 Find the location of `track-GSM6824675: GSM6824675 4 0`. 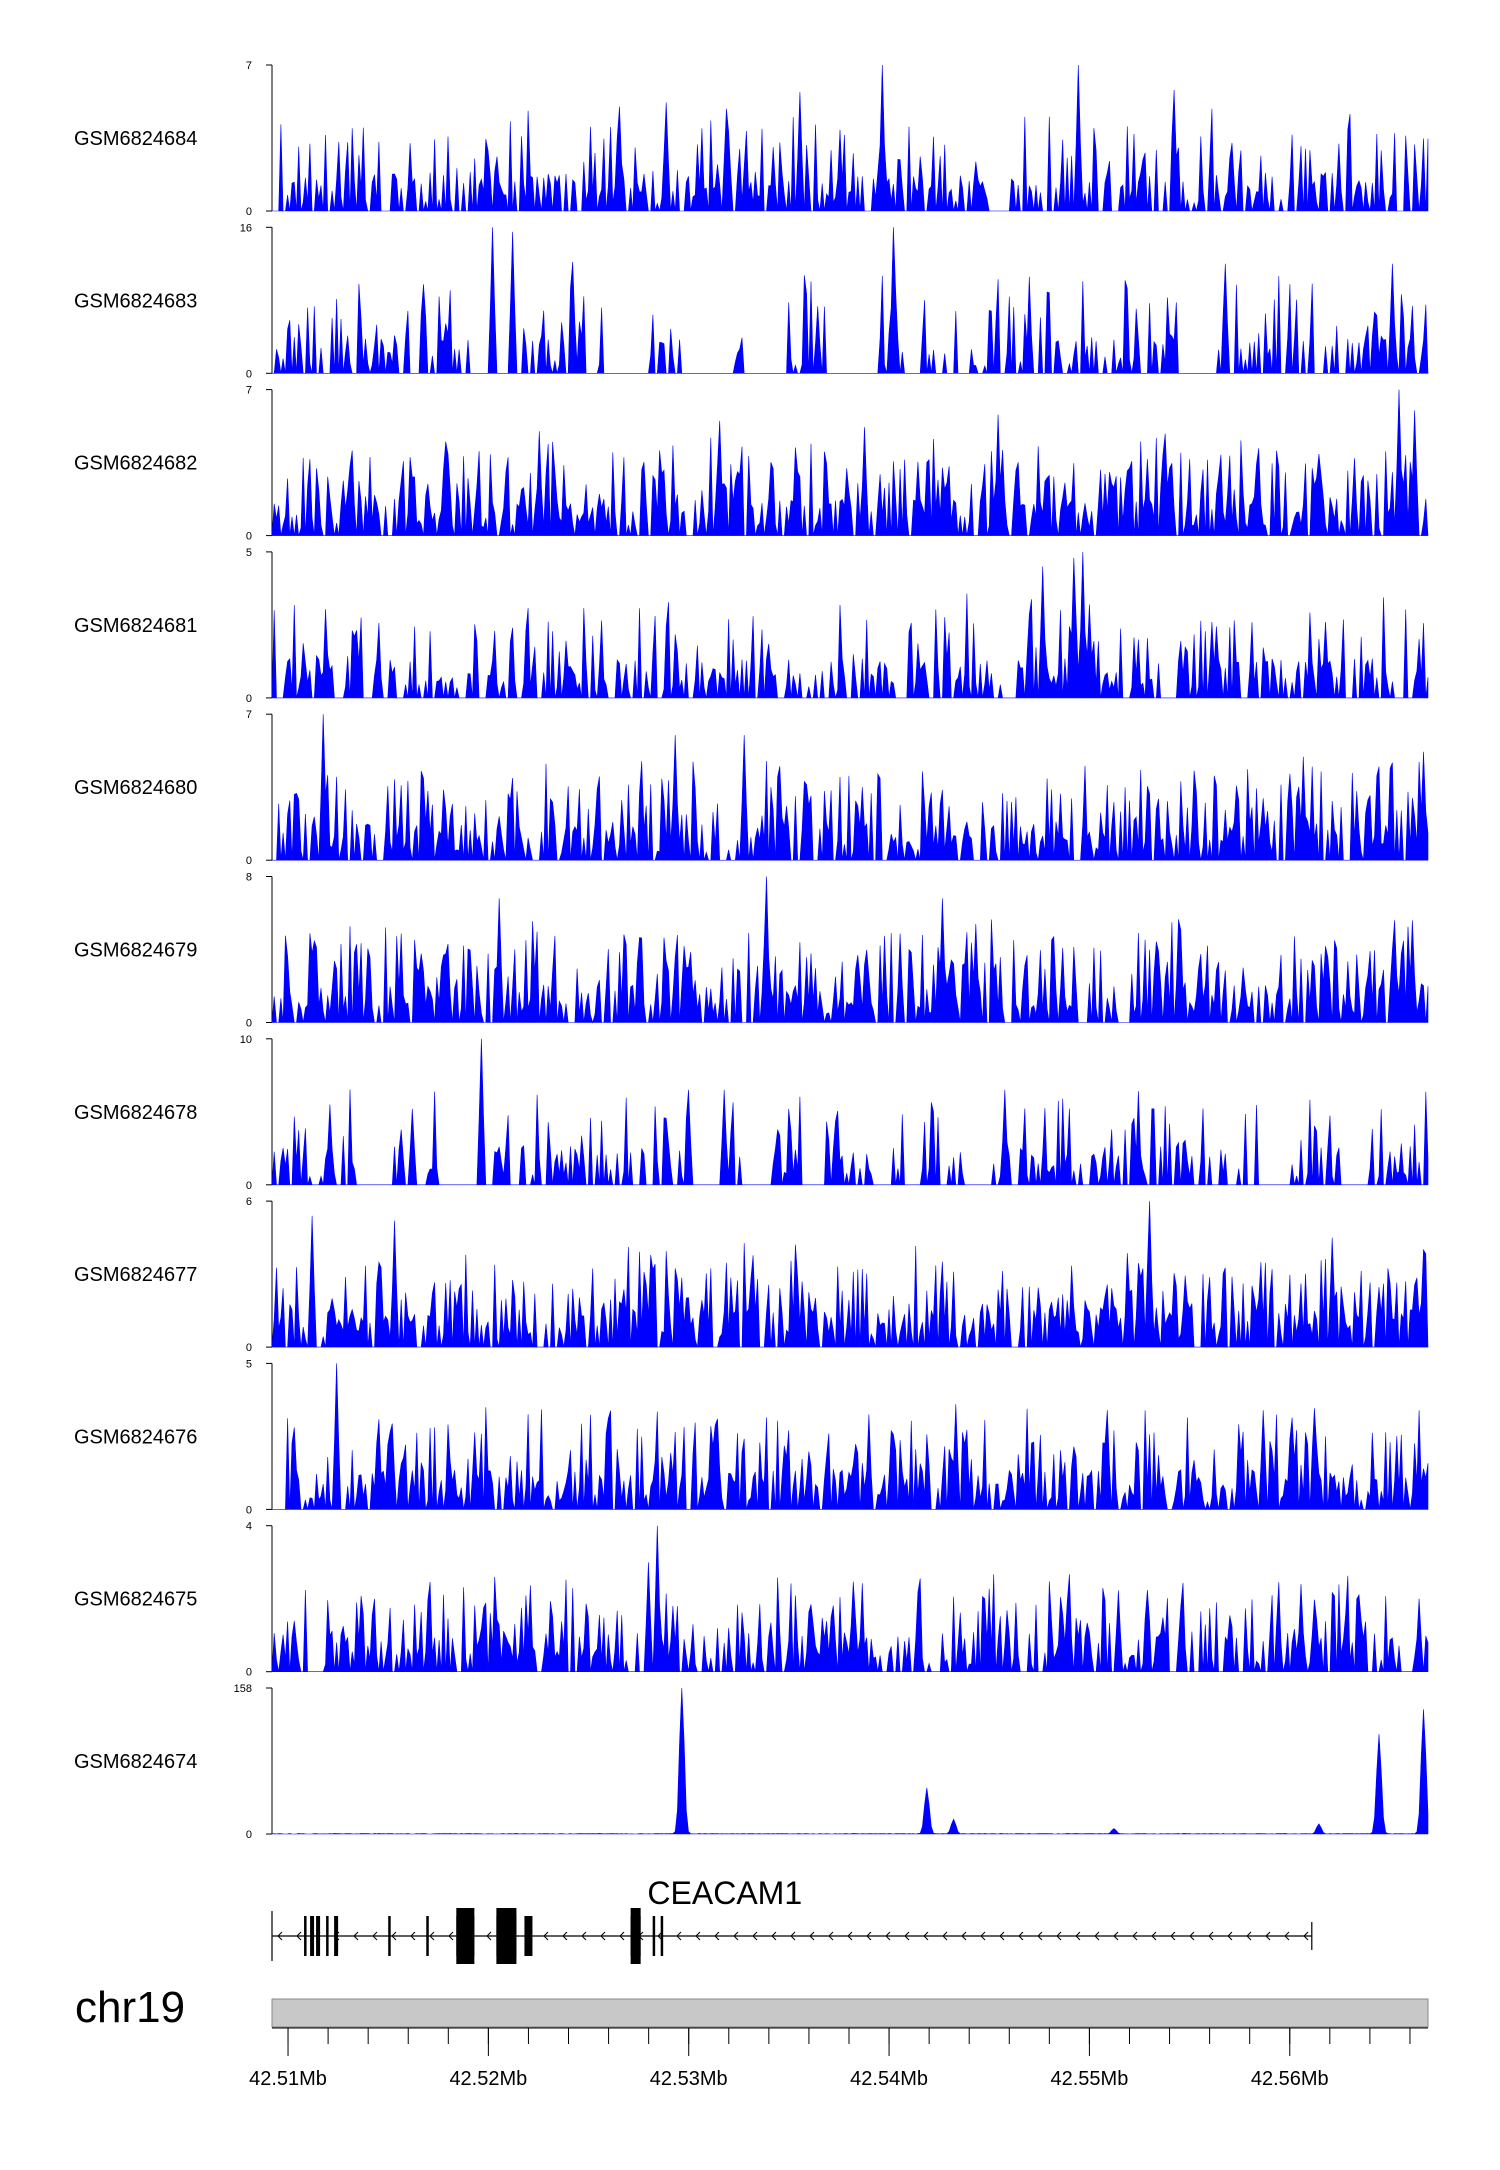

track-GSM6824675: GSM6824675 4 0 is located at coordinates (751, 1600).